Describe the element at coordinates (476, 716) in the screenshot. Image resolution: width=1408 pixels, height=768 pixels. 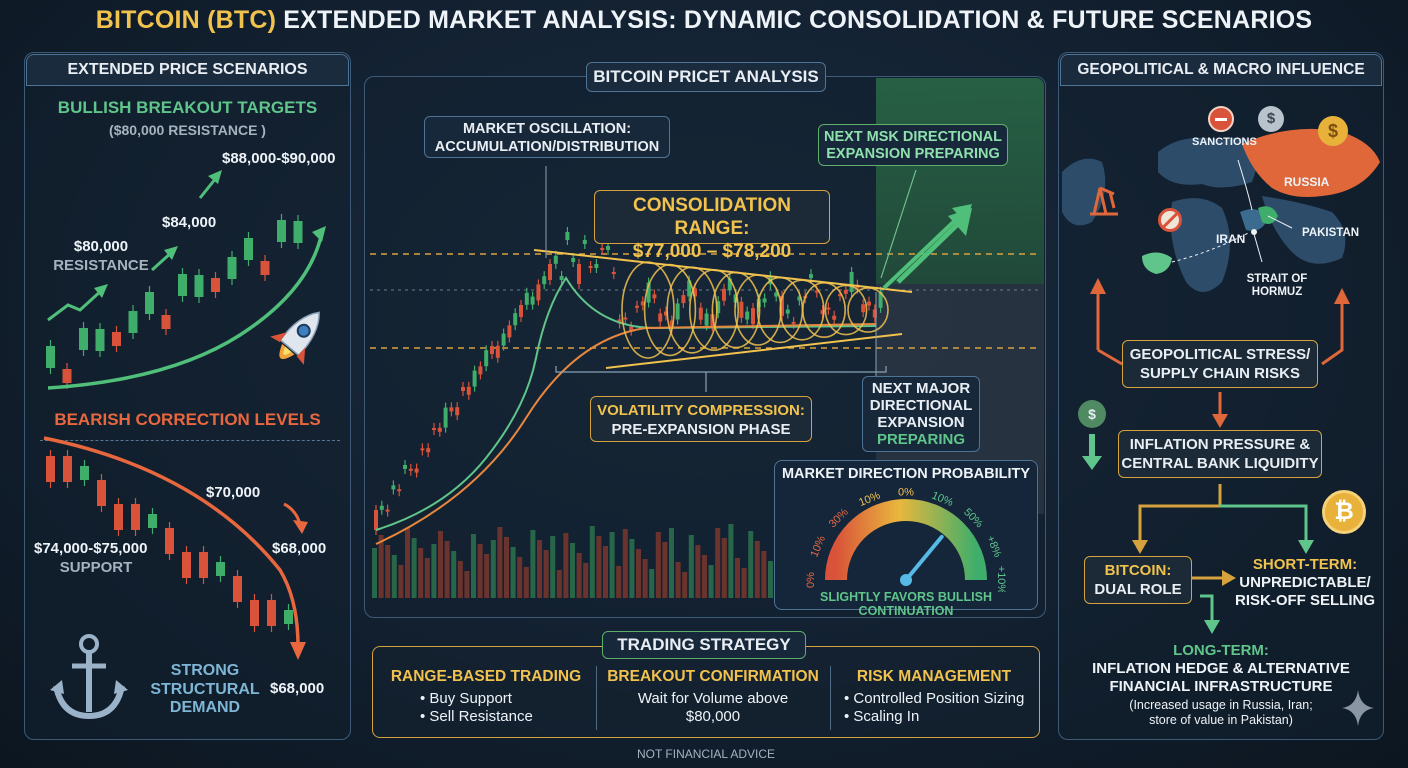
I see `strategy-col-1-item-2: • Sell Resistance` at that location.